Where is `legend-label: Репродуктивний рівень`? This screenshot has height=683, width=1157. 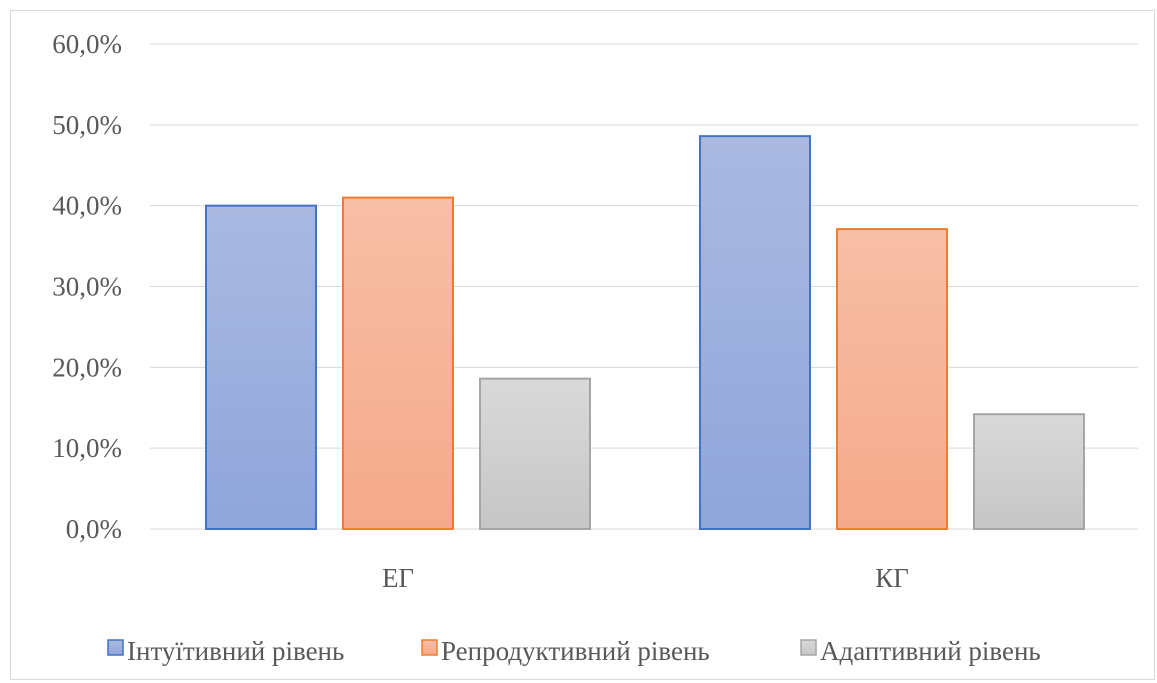
legend-label: Репродуктивний рівень is located at coordinates (575, 651).